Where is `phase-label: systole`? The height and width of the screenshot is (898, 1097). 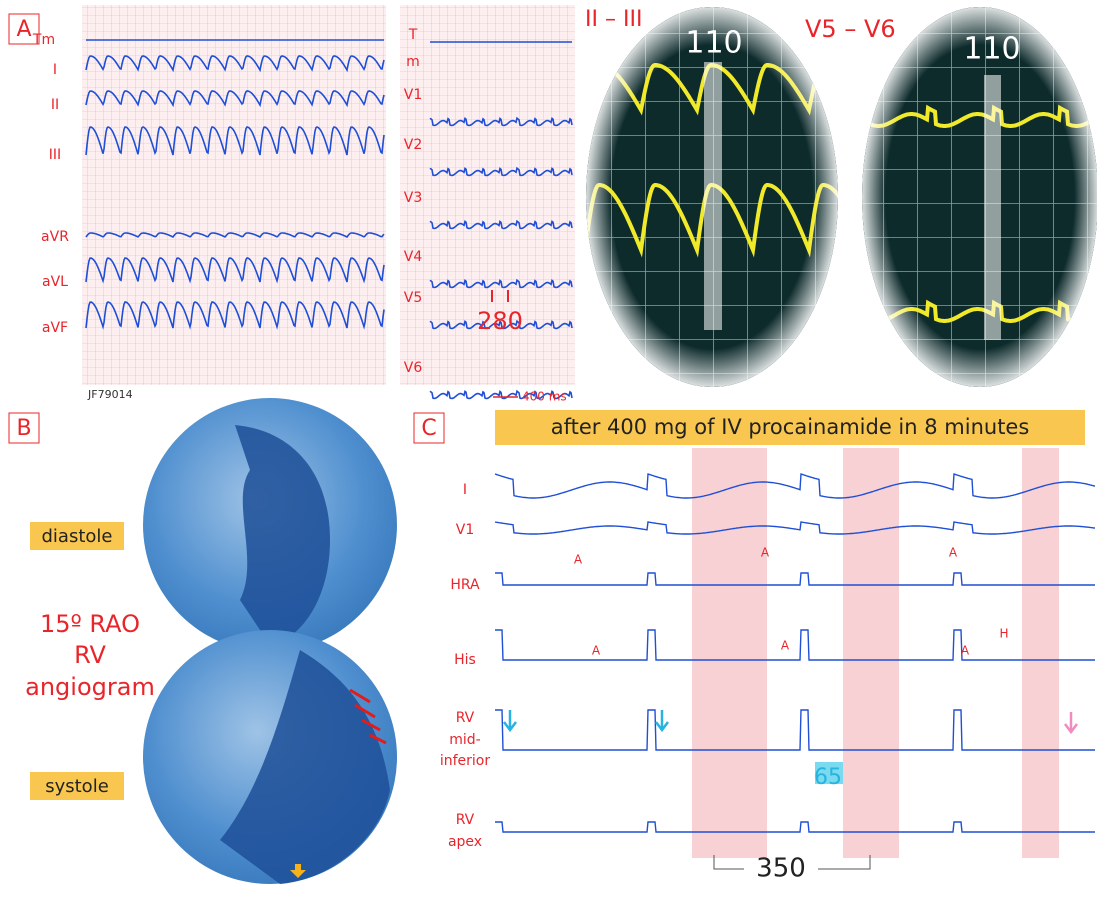 phase-label: systole is located at coordinates (77, 786).